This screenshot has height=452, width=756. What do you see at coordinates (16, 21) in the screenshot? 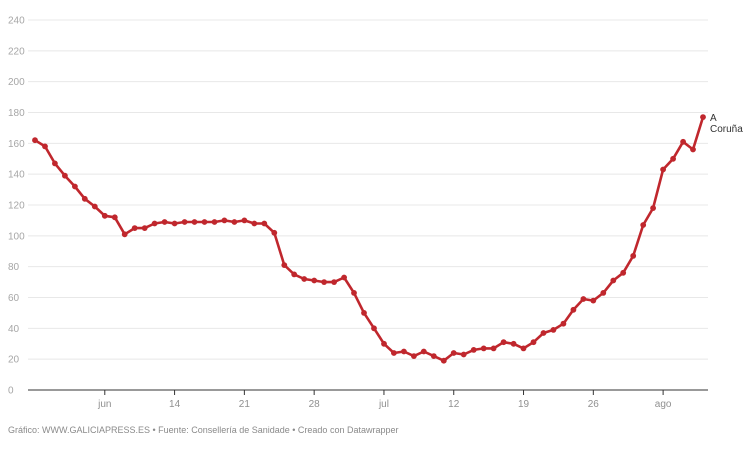
I see `y-tick-label: 240` at bounding box center [16, 21].